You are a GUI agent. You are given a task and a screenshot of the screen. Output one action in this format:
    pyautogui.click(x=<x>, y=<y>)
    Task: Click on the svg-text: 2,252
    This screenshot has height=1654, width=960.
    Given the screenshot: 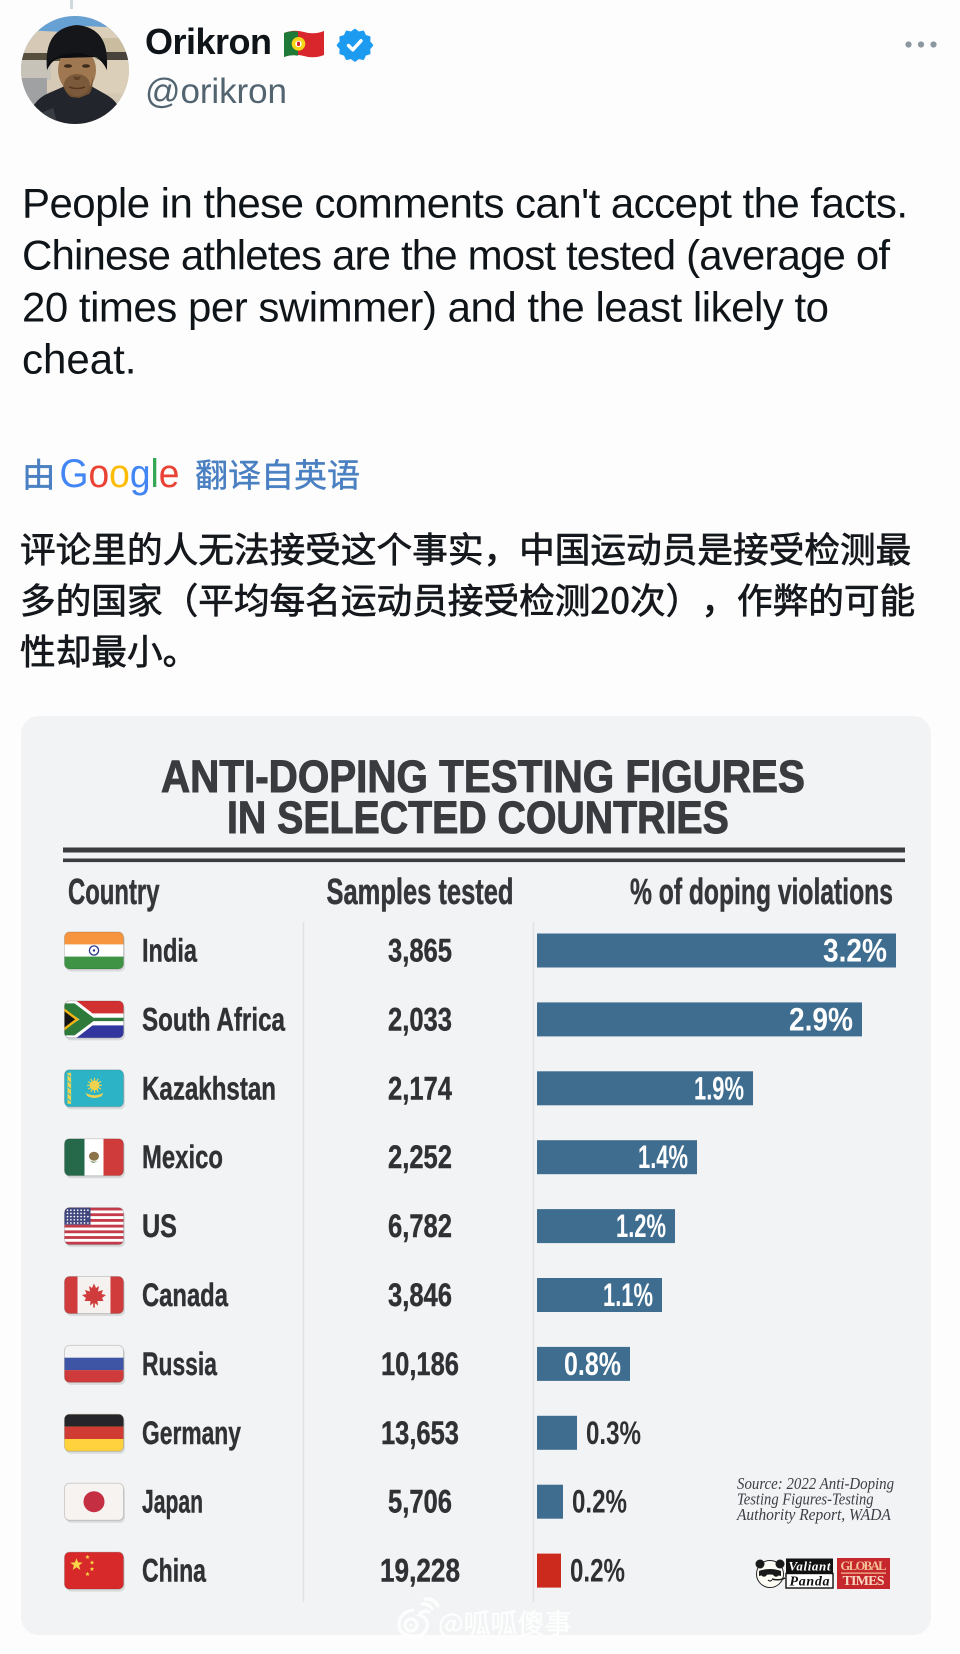 What is the action you would take?
    pyautogui.click(x=420, y=1158)
    